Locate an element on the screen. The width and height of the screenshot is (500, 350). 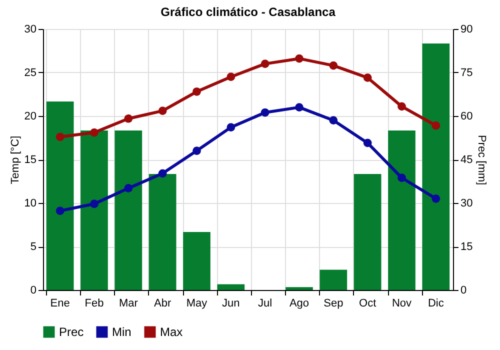
x-tick-label: Nov is located at coordinates (402, 304).